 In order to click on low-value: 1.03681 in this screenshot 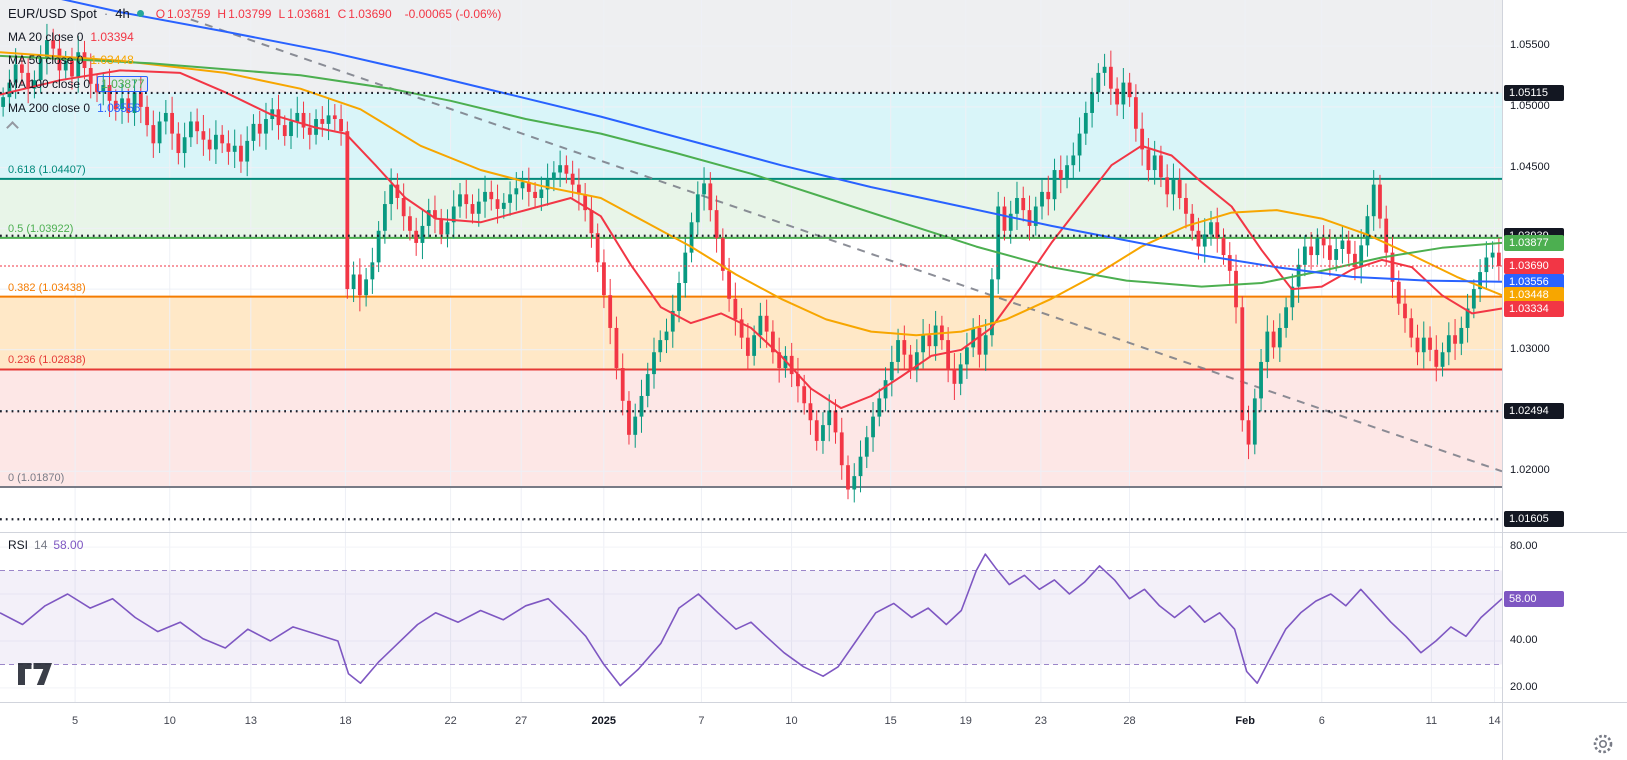, I will do `click(309, 13)`.